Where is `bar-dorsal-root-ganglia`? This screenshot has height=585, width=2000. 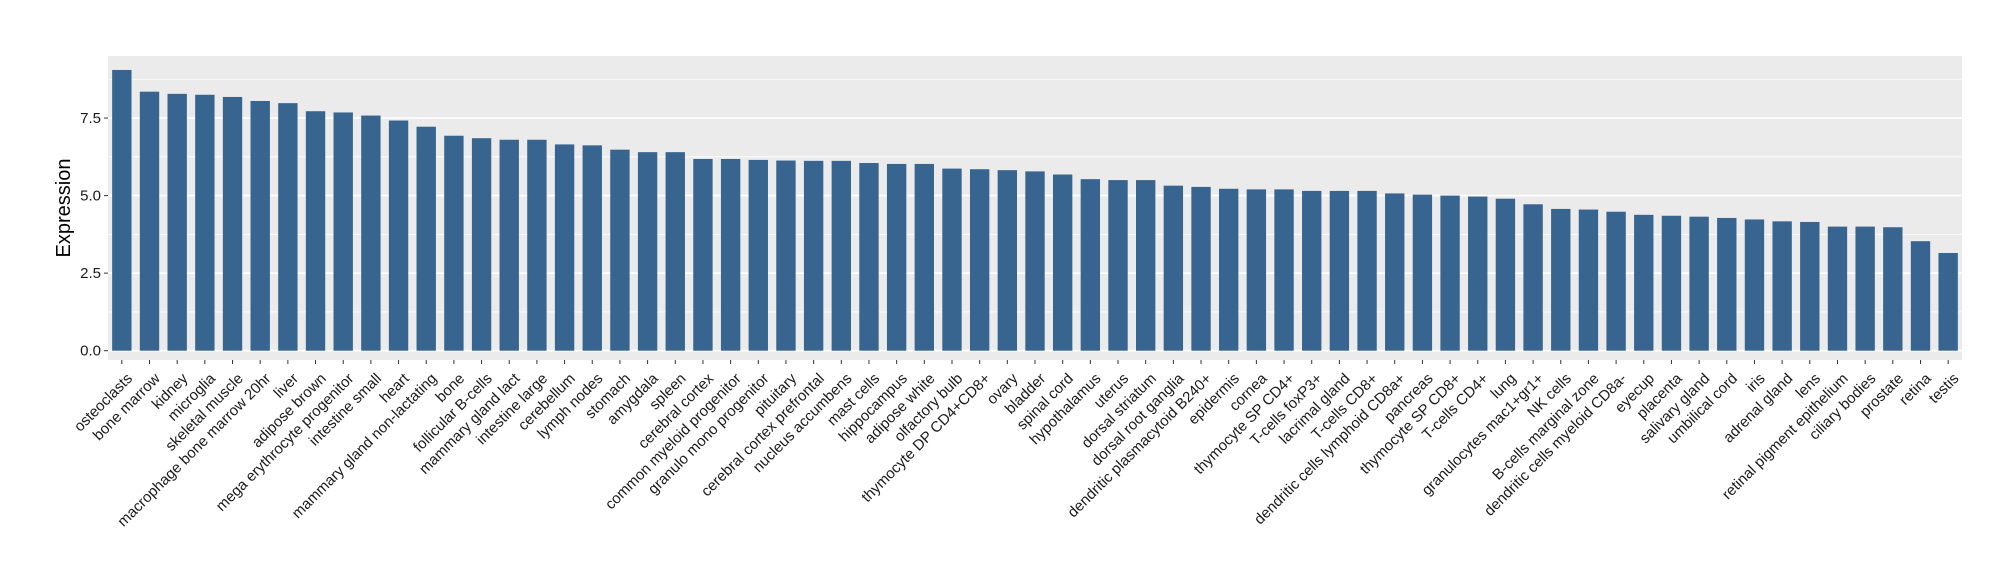
bar-dorsal-root-ganglia is located at coordinates (1173, 268).